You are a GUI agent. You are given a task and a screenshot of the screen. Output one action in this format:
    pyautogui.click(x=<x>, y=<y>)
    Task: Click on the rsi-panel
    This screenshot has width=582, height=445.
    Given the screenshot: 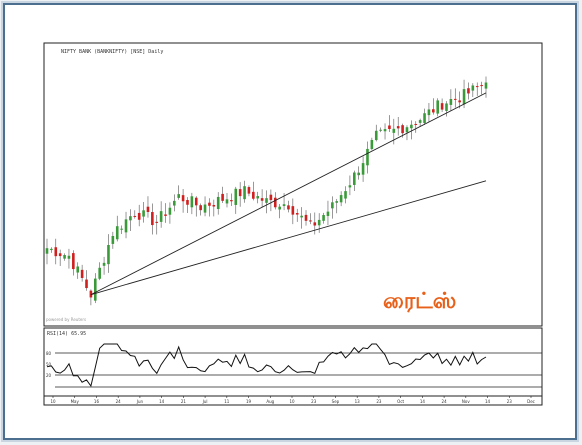 What is the action you would take?
    pyautogui.click(x=293, y=362)
    